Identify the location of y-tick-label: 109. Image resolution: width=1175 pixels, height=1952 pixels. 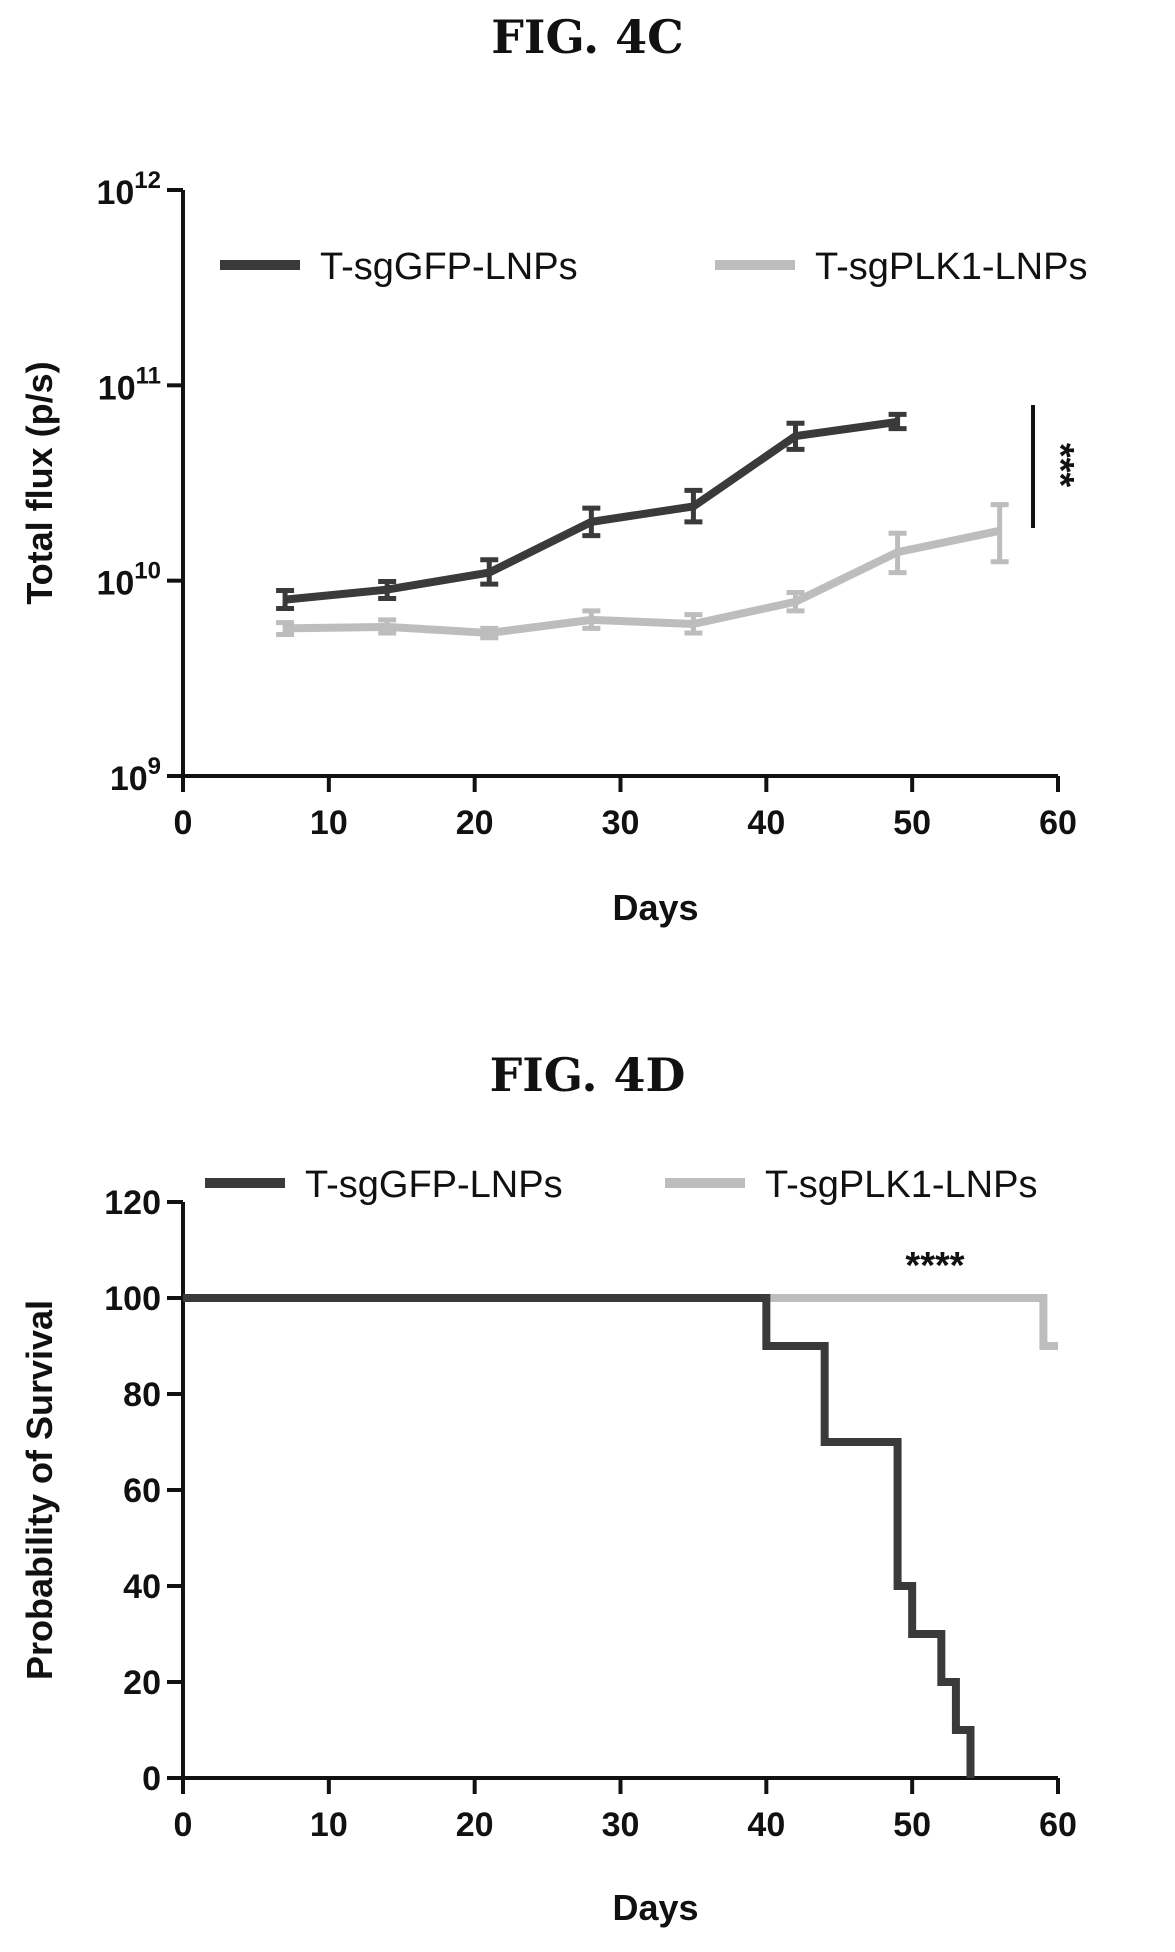
(135, 775).